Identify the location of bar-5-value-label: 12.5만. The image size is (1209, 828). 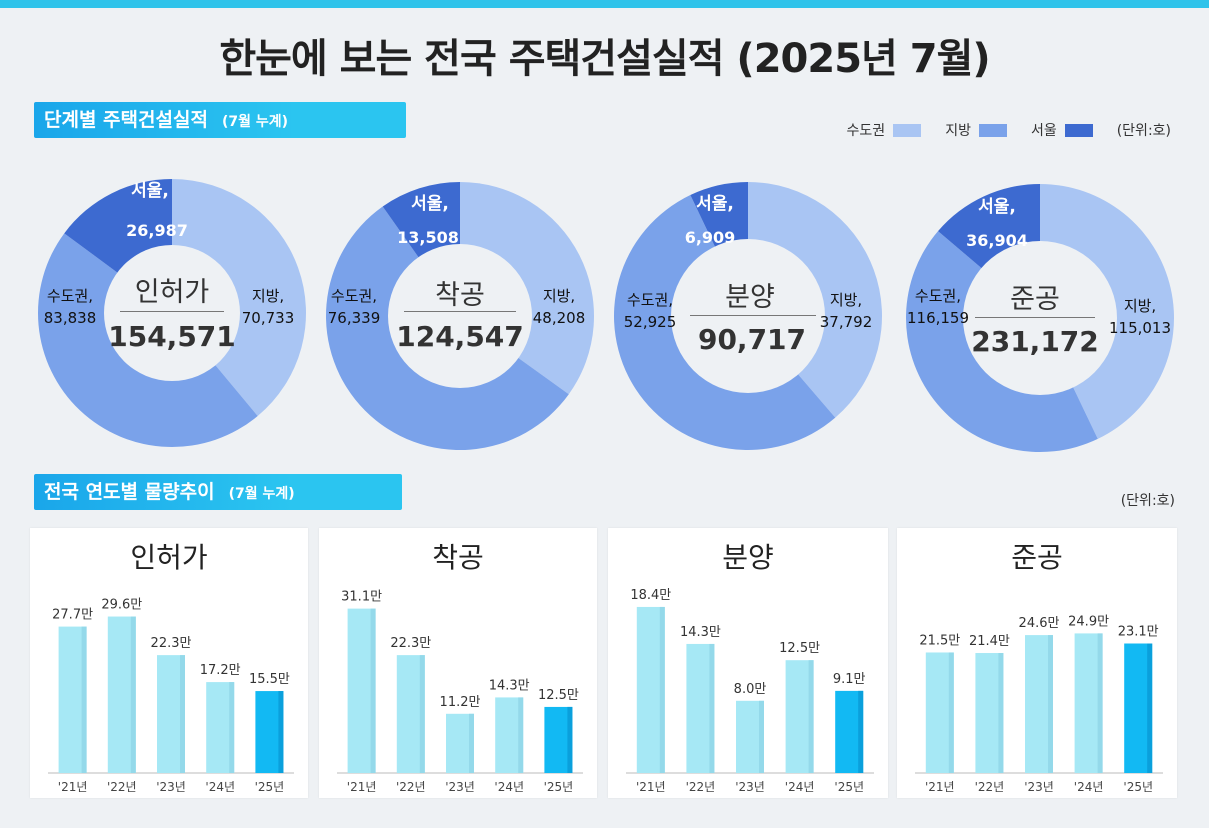
(558, 695).